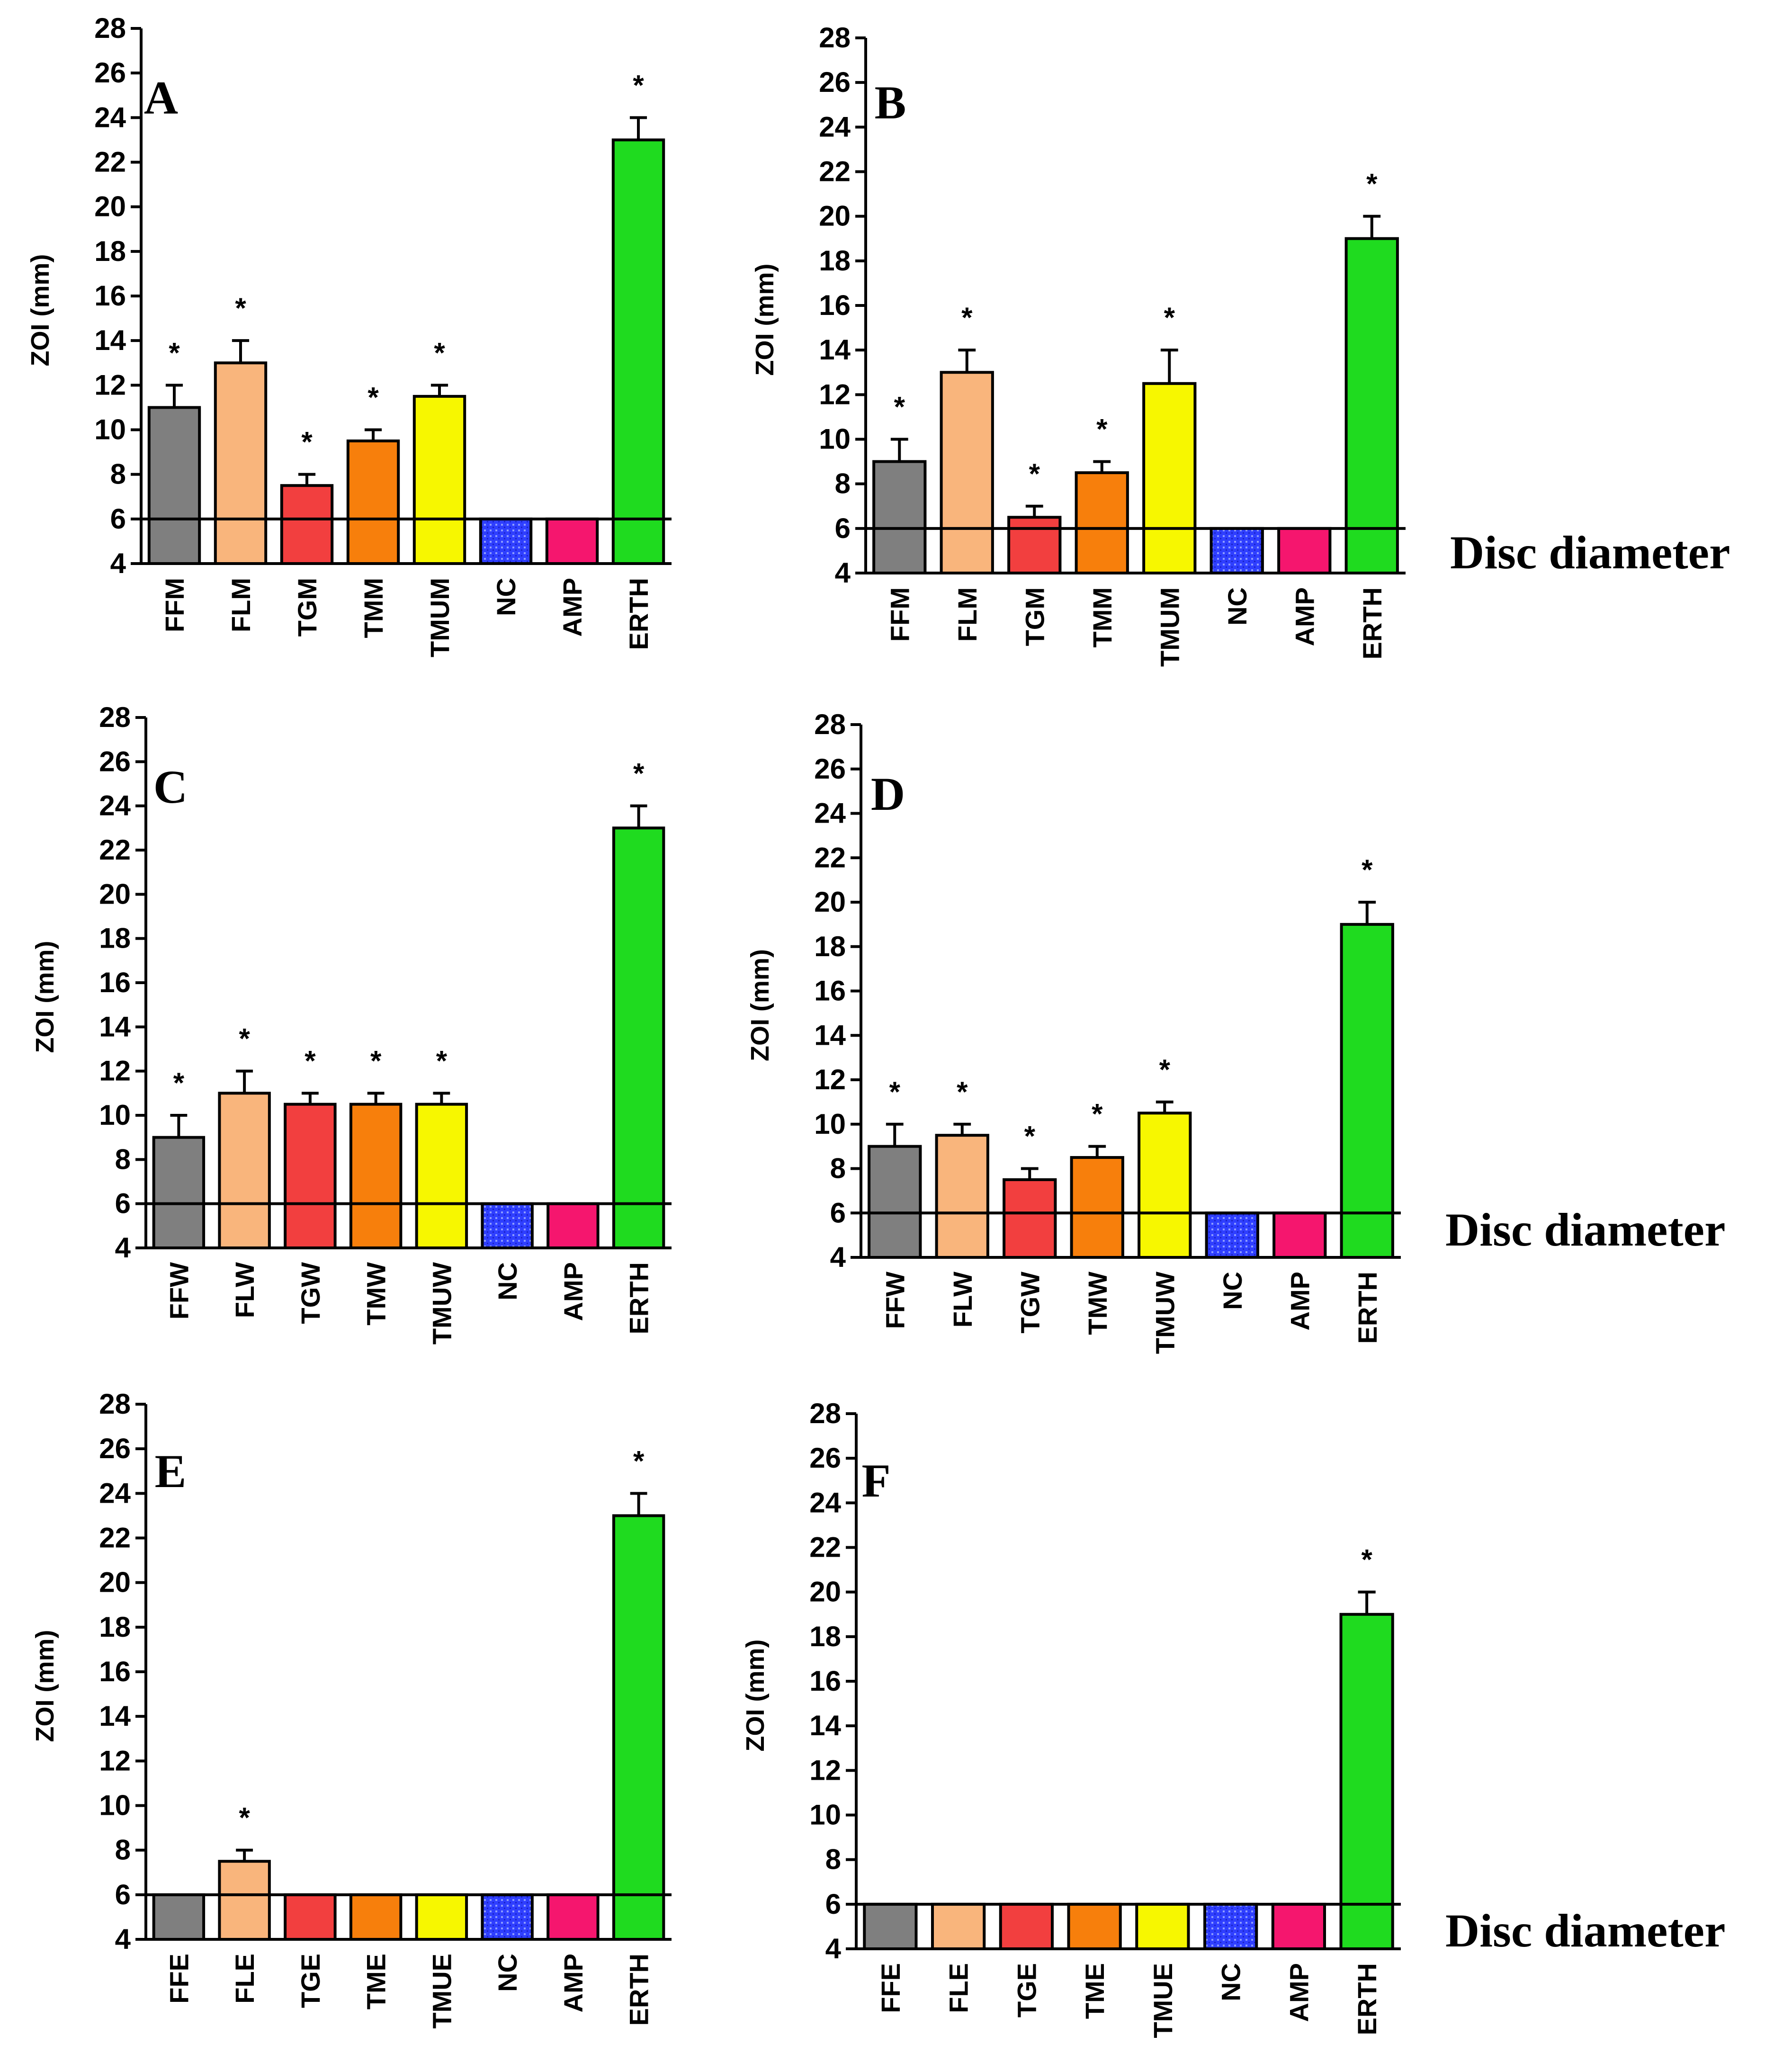 The width and height of the screenshot is (1792, 2071). What do you see at coordinates (825, 1547) in the screenshot?
I see `y-tick-label: 22` at bounding box center [825, 1547].